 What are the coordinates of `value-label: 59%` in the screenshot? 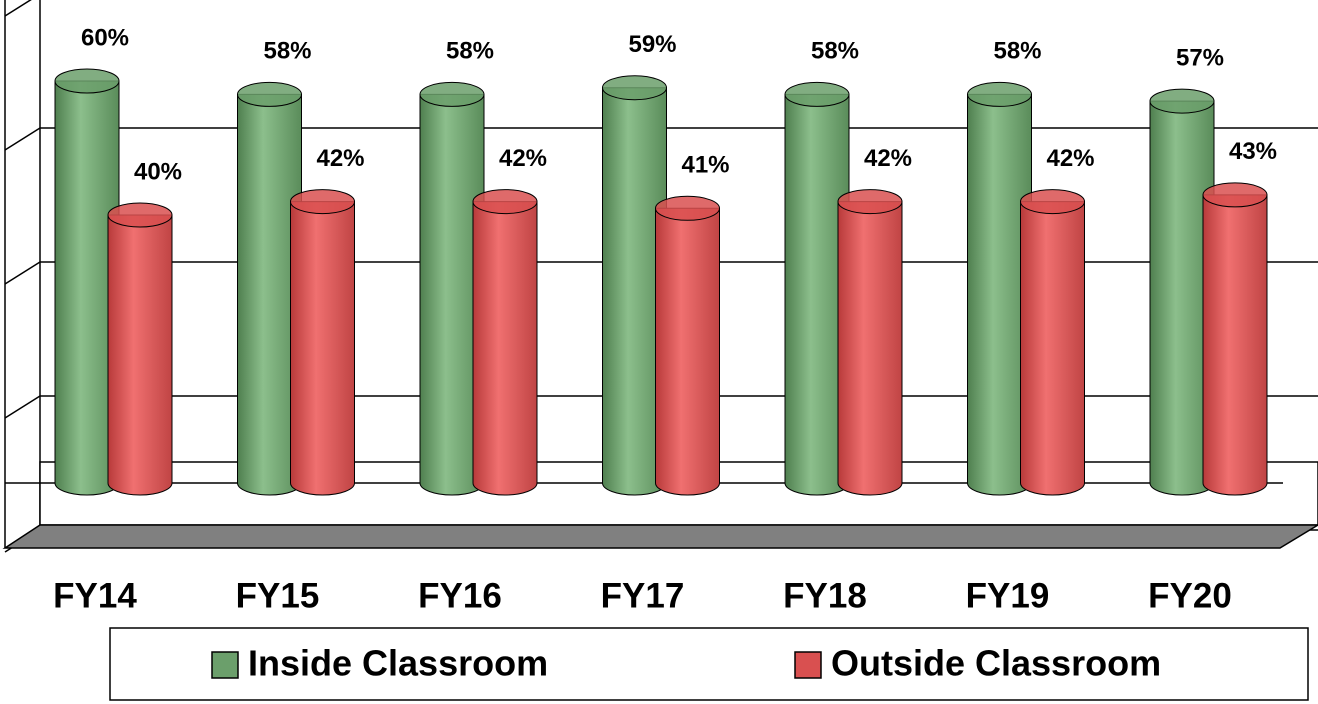 It's located at (652, 44).